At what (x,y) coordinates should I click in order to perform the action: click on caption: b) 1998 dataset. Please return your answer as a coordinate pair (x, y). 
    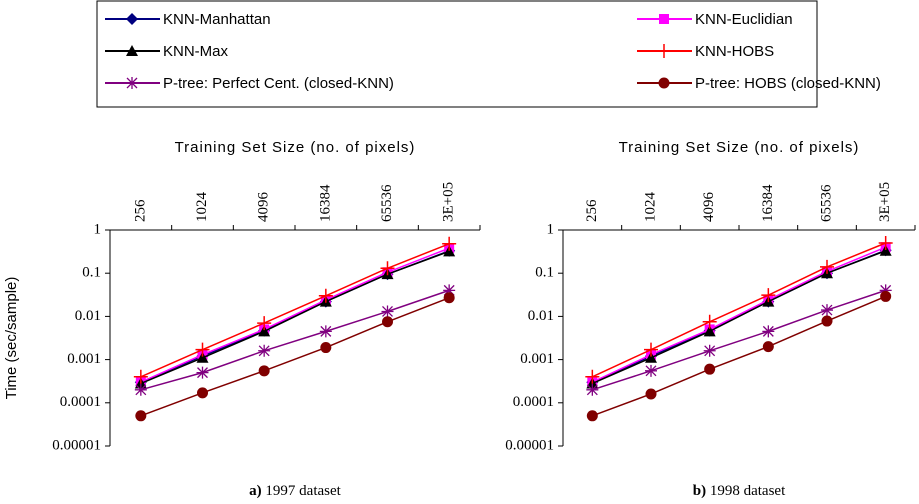
    Looking at the image, I should click on (739, 491).